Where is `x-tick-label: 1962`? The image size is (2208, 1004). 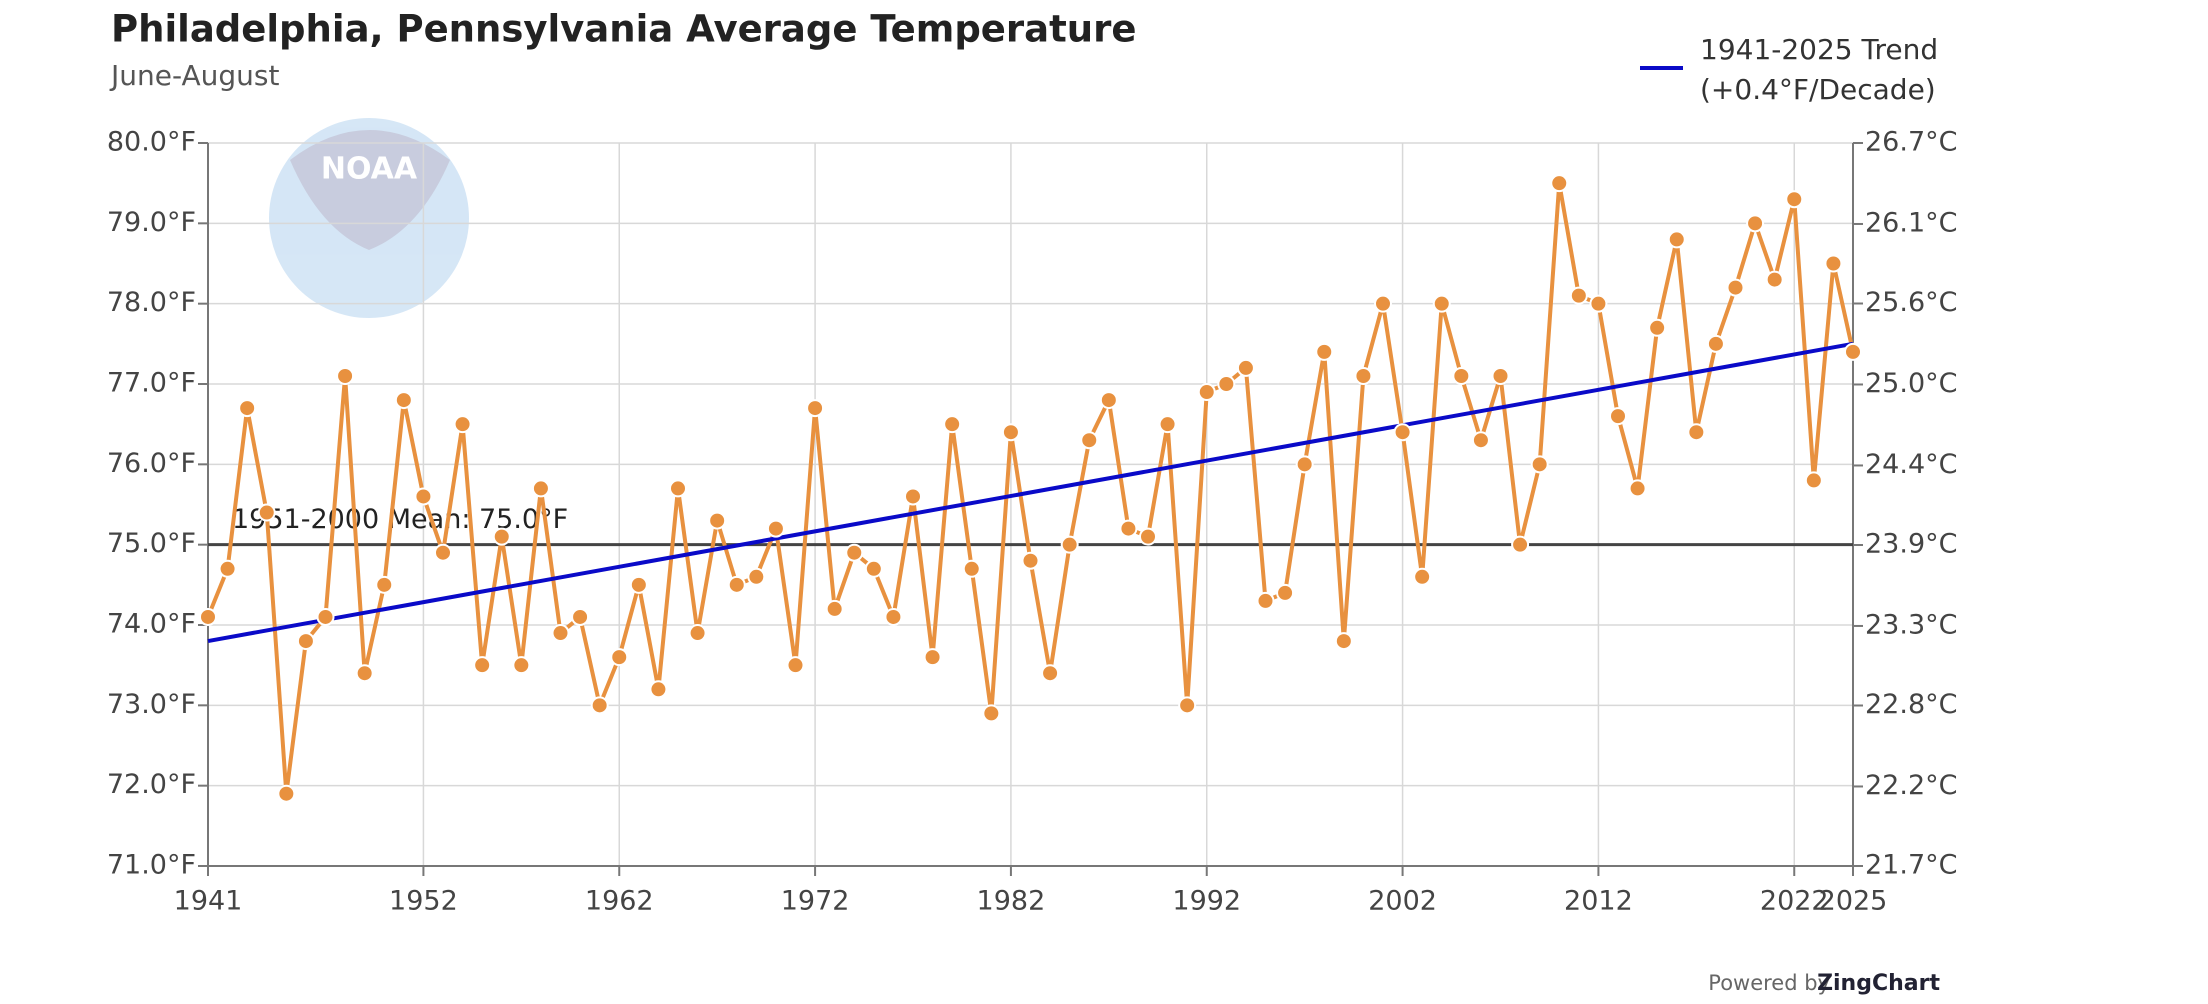 x-tick-label: 1962 is located at coordinates (619, 901).